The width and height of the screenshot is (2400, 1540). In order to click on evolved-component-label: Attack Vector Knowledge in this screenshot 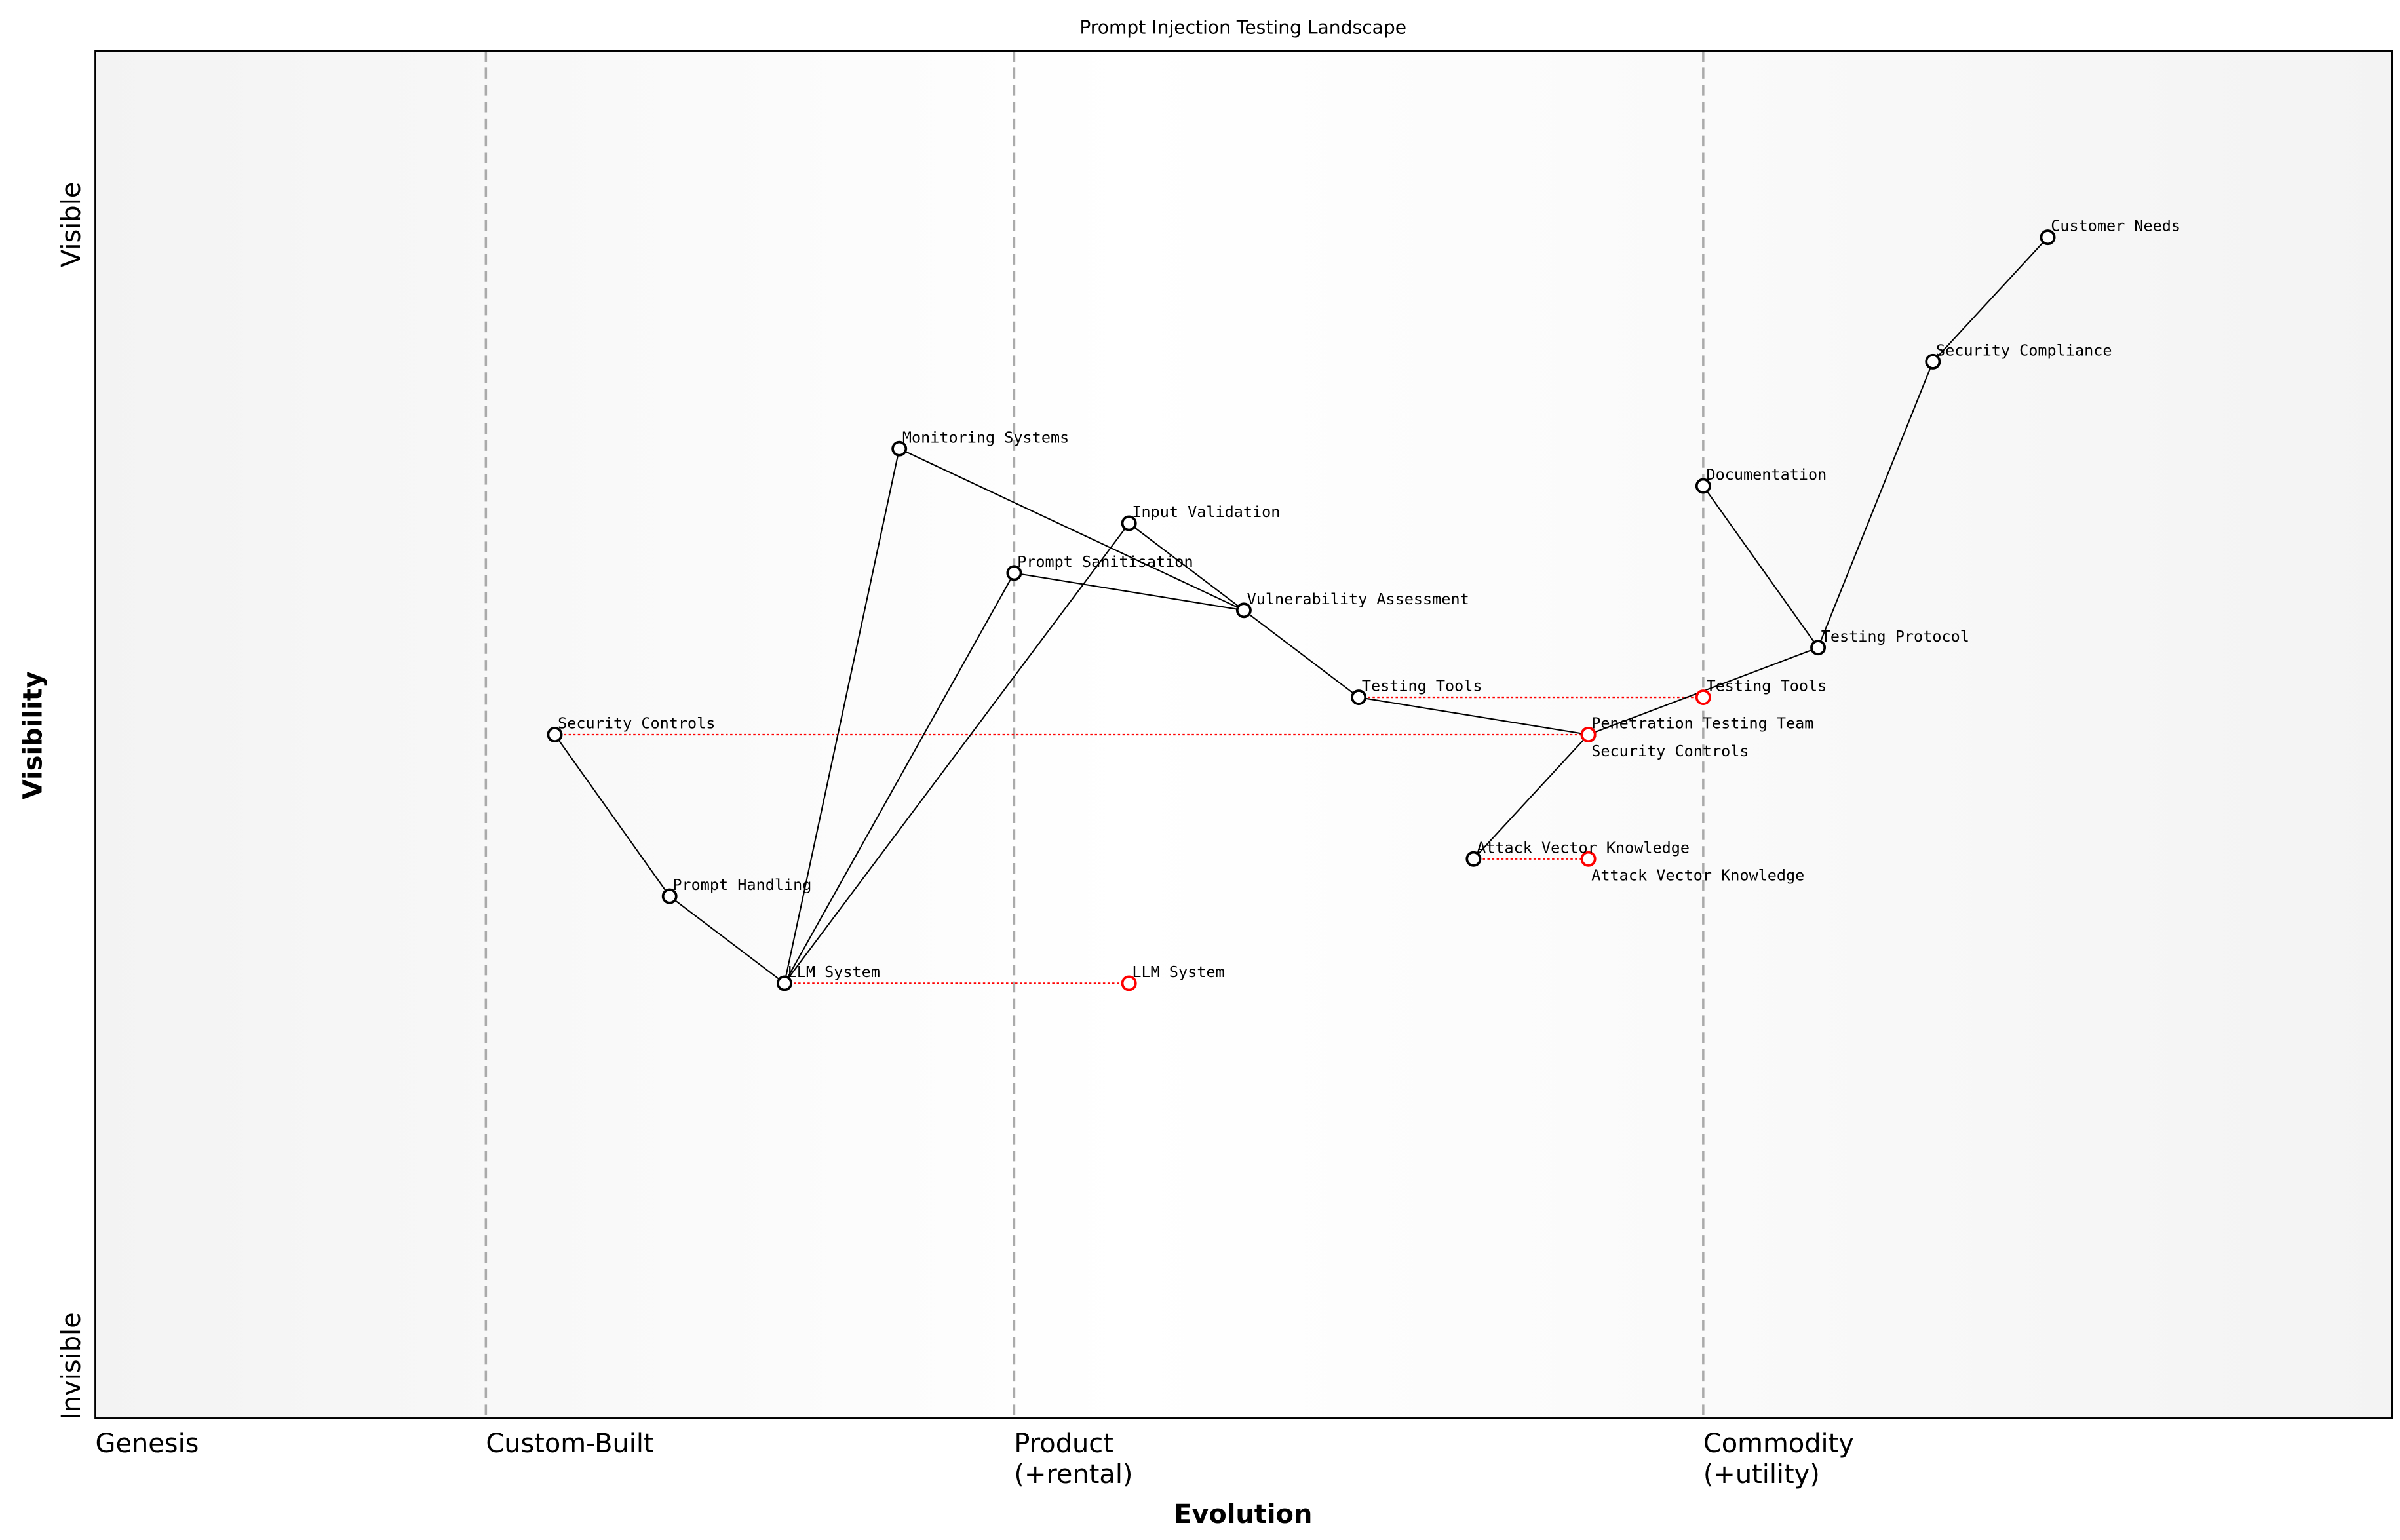, I will do `click(1697, 875)`.